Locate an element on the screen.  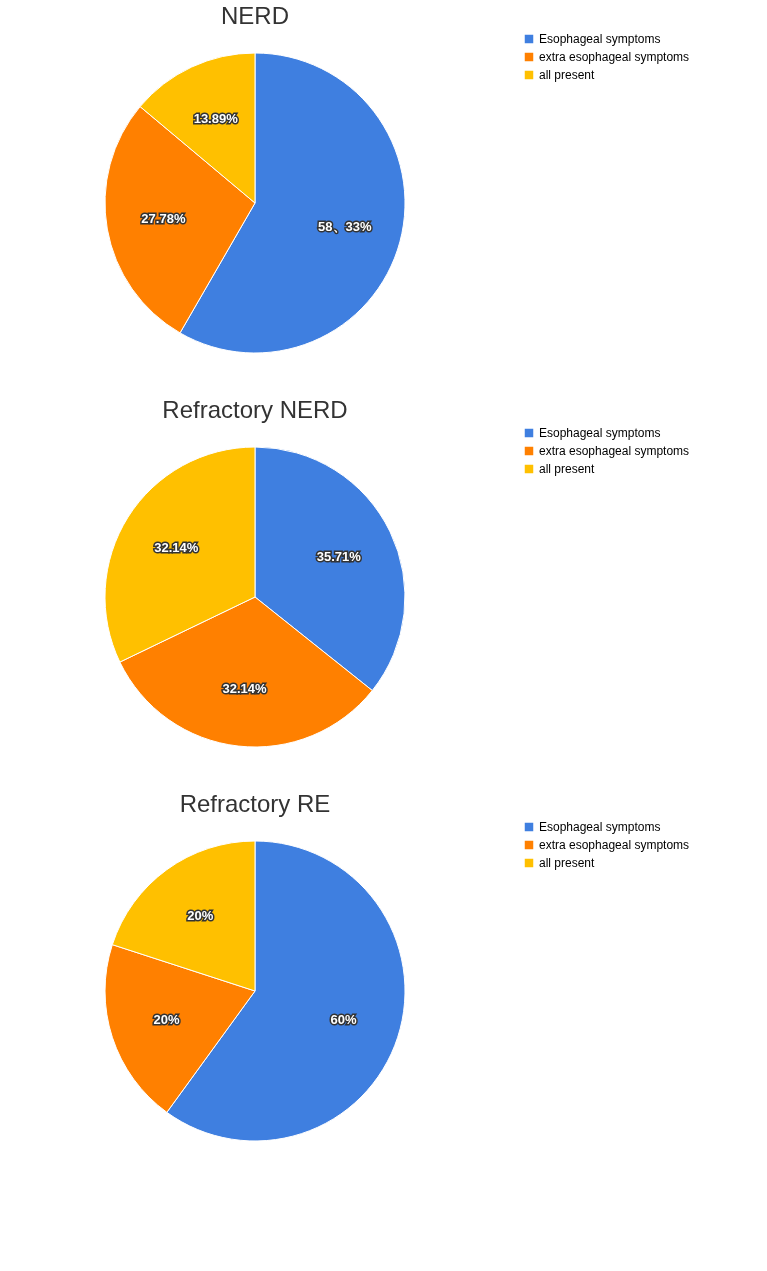
data-label: 13.89% is located at coordinates (216, 118).